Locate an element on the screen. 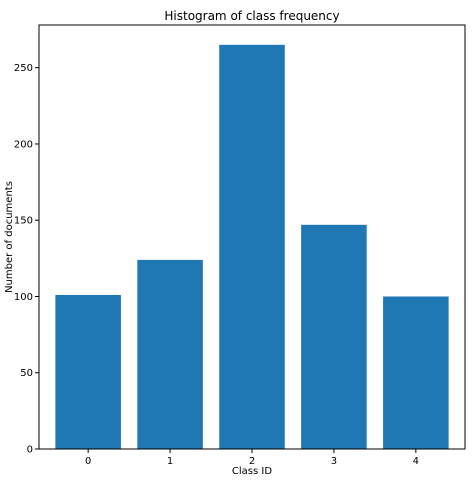 This screenshot has width=474, height=480. y-tick-label: 50 is located at coordinates (26, 373).